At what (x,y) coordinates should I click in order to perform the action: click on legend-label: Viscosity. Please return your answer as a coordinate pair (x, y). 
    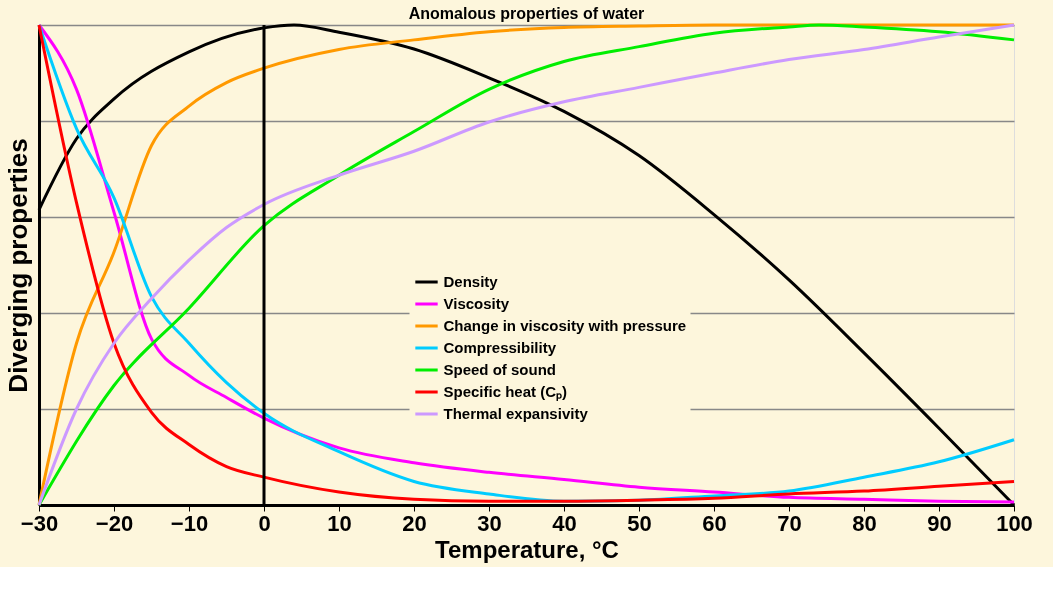
    Looking at the image, I should click on (476, 303).